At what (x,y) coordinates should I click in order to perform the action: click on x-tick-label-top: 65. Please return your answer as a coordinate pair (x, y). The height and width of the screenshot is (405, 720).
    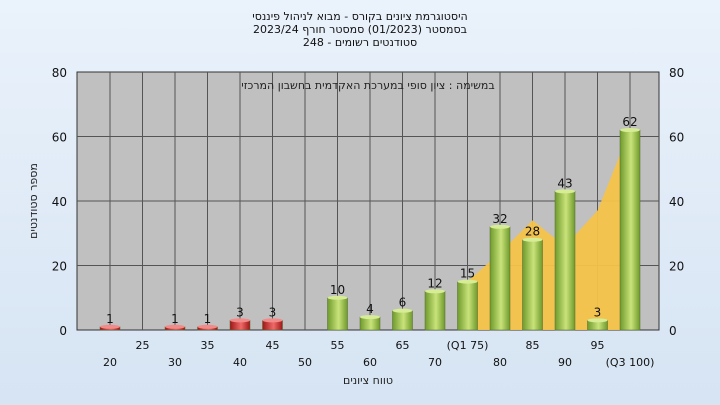
    Looking at the image, I should click on (403, 345).